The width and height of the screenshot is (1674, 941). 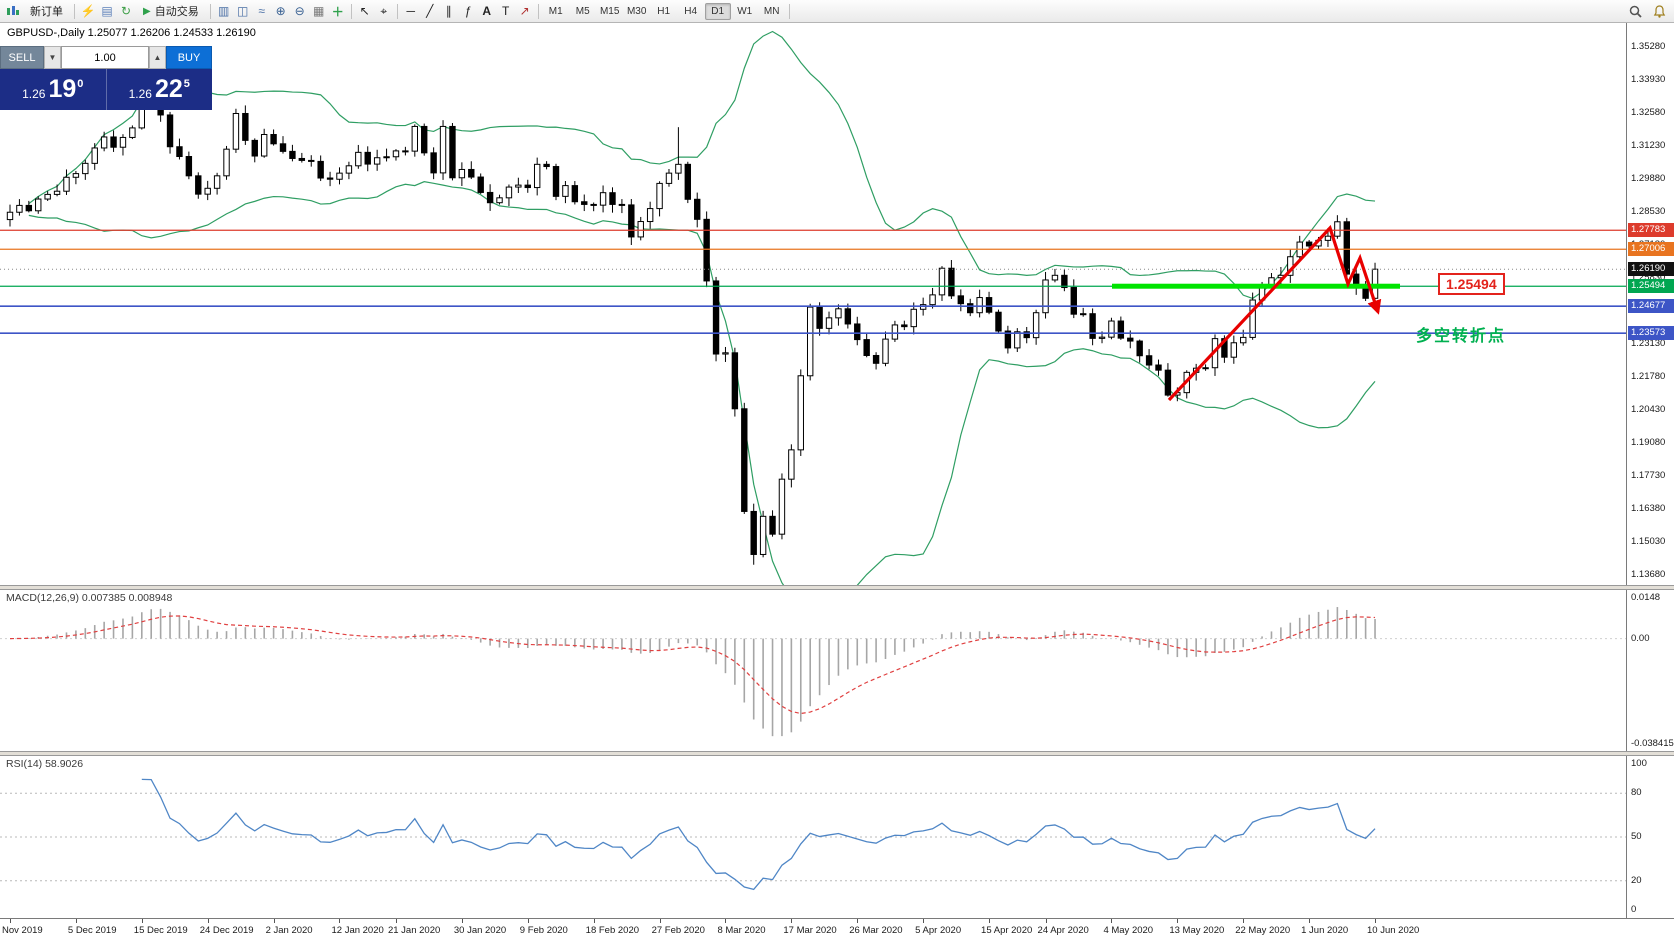 What do you see at coordinates (1325, 930) in the screenshot?
I see `time-label: 1 Jun 2020` at bounding box center [1325, 930].